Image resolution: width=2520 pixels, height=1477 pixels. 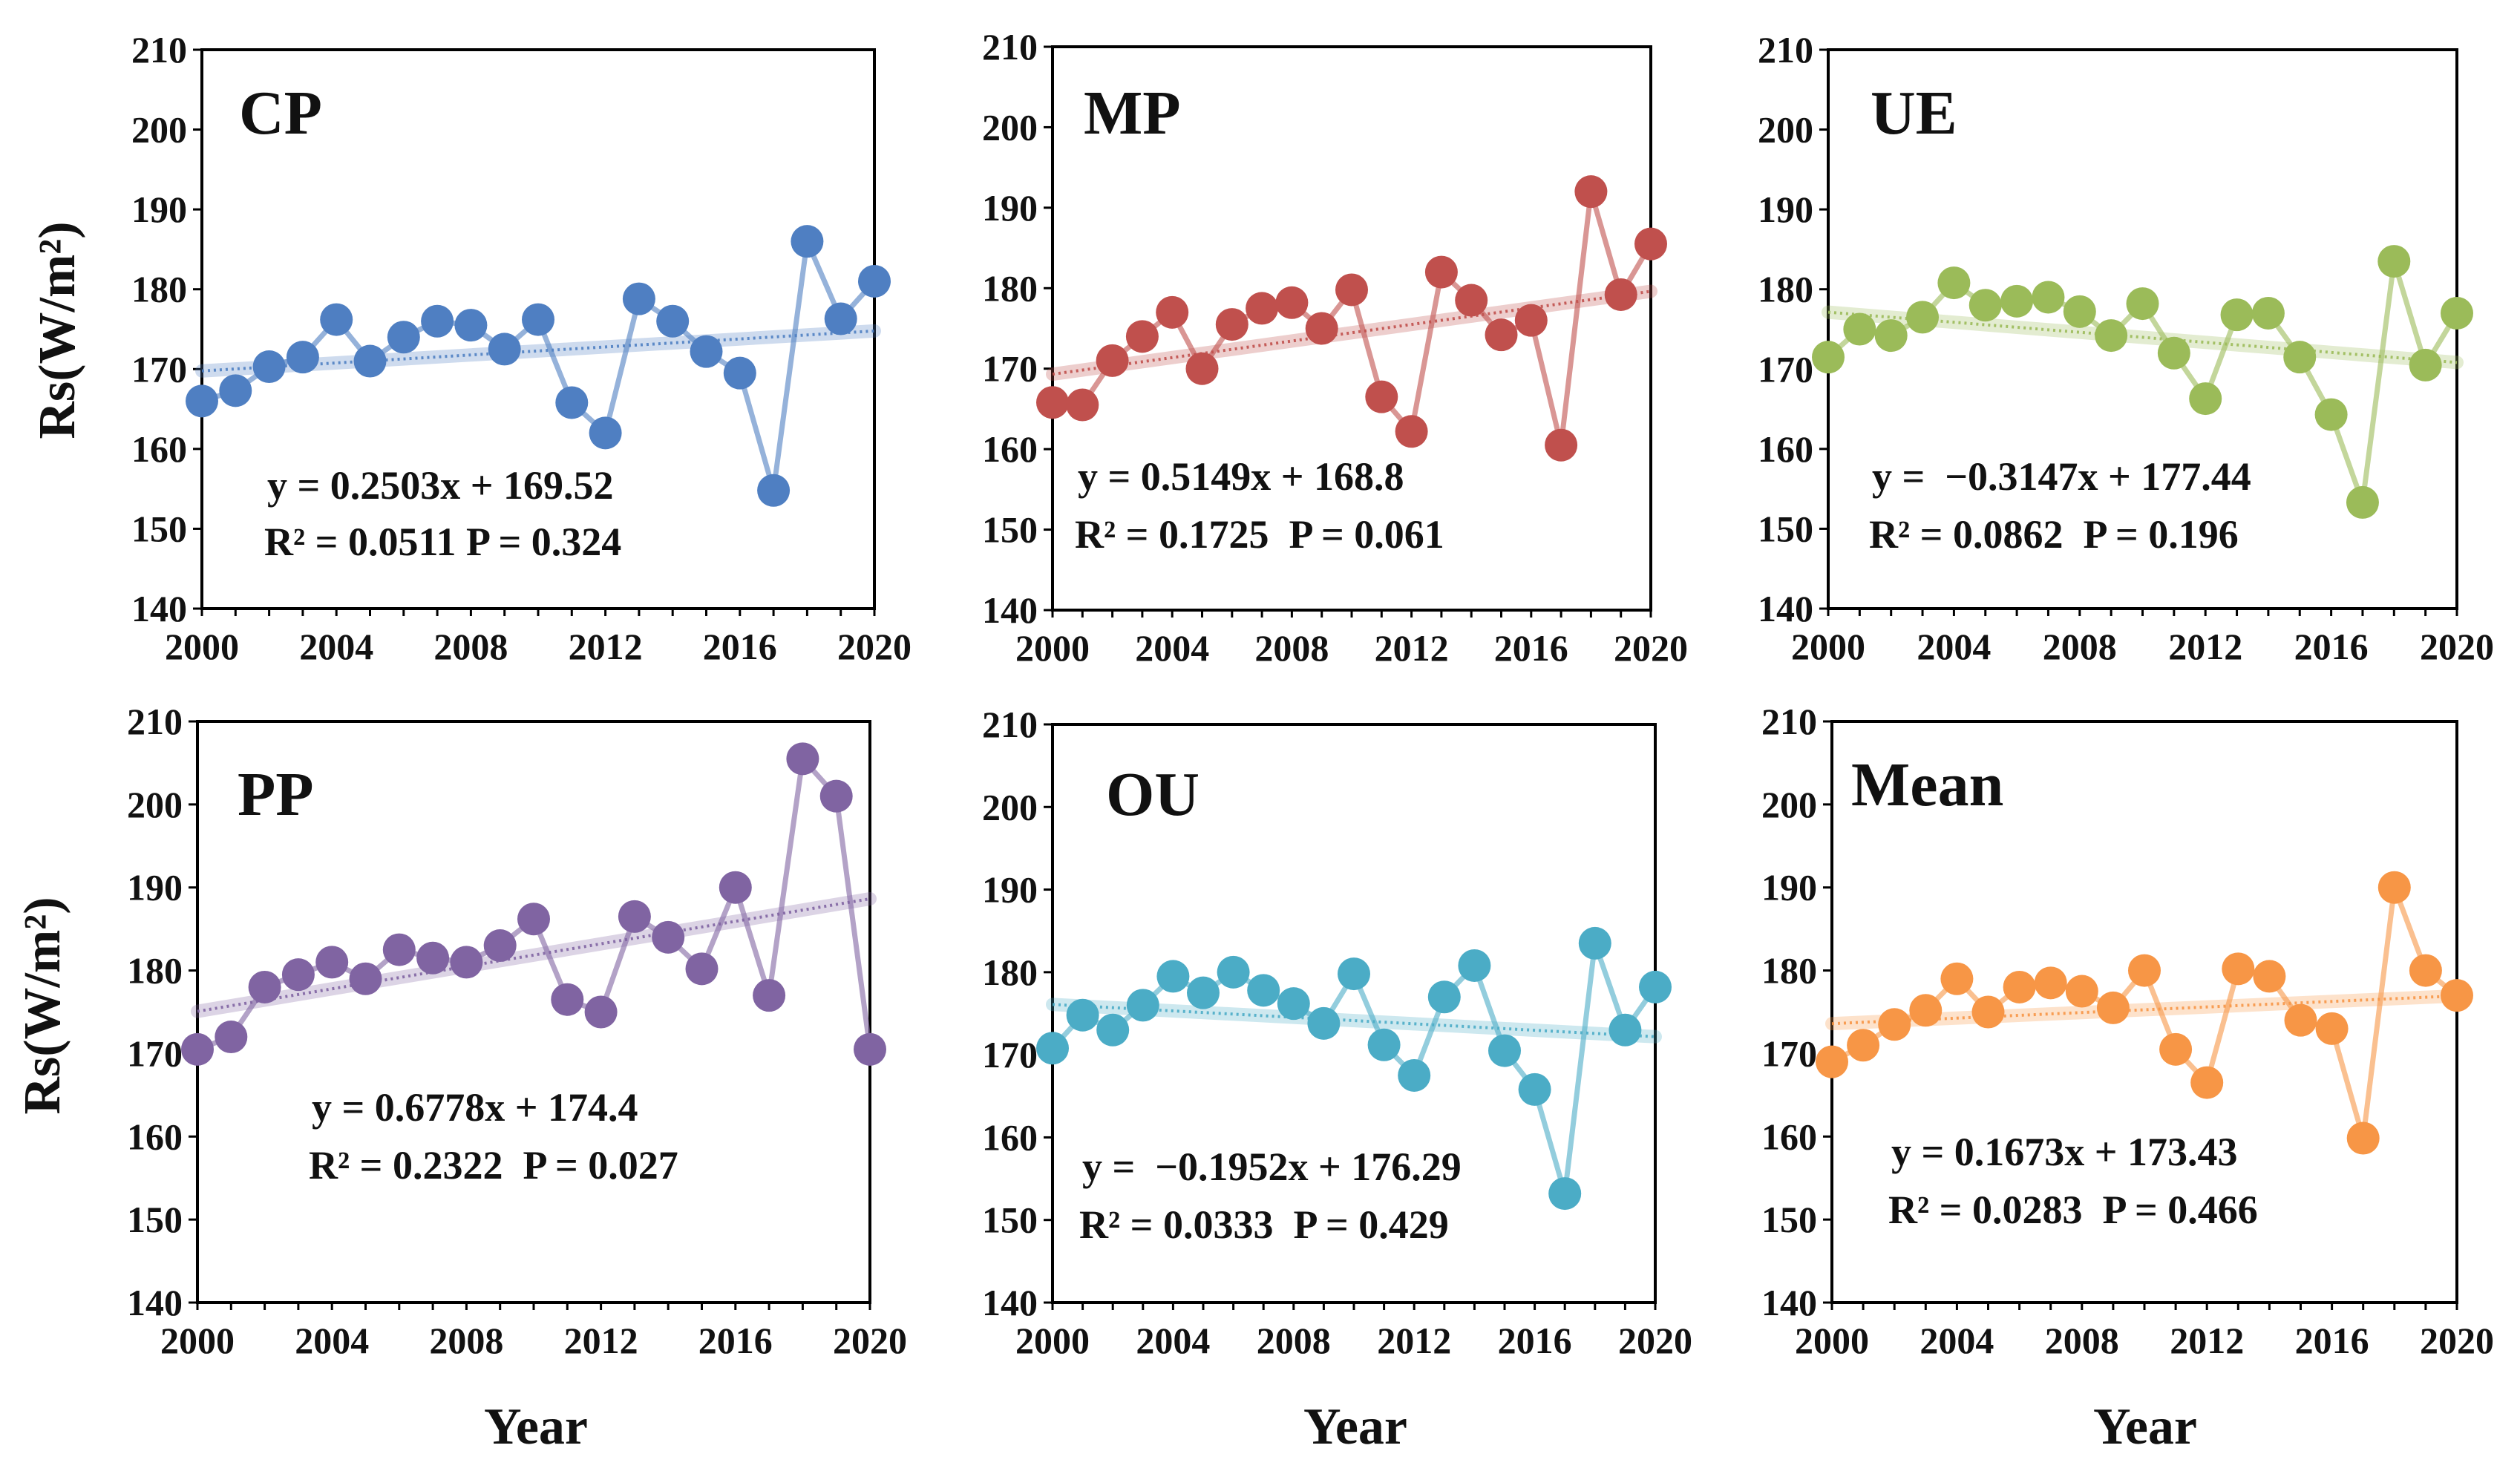 I want to click on panel-title: MP, so click(x=1132, y=113).